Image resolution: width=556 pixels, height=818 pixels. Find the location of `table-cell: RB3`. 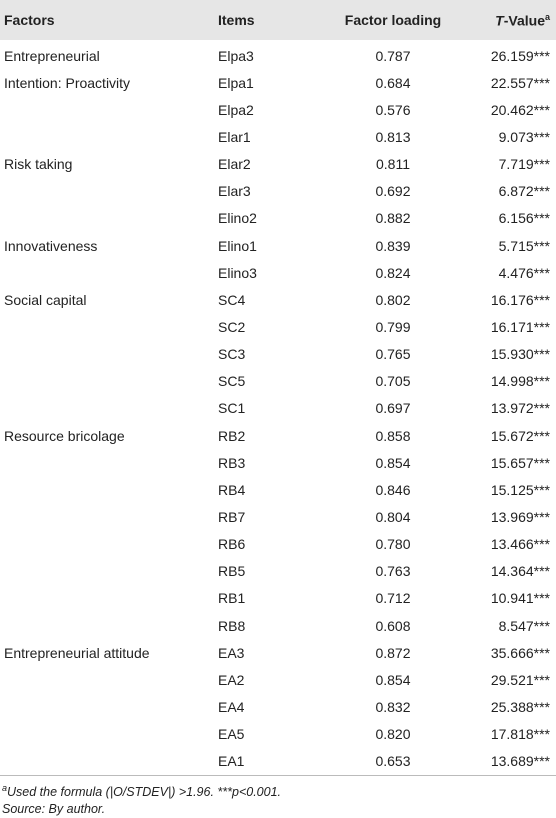

table-cell: RB3 is located at coordinates (232, 462).